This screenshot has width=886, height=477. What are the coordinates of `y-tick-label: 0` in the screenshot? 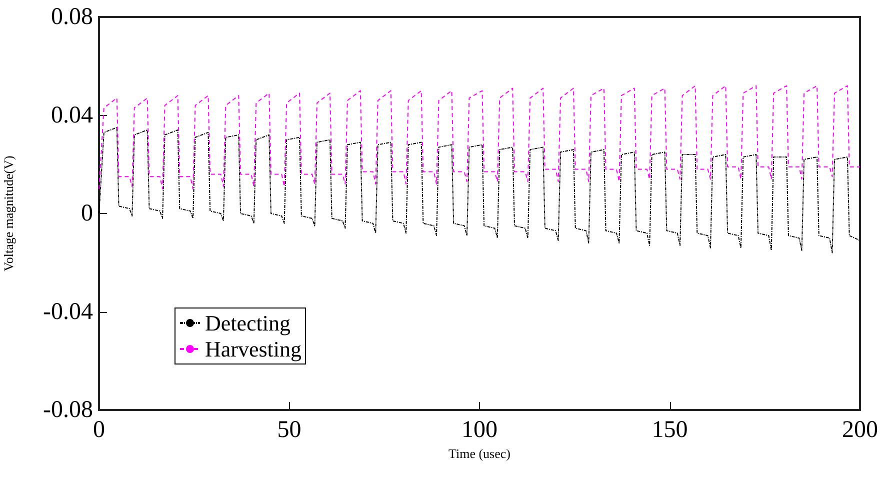 It's located at (87, 213).